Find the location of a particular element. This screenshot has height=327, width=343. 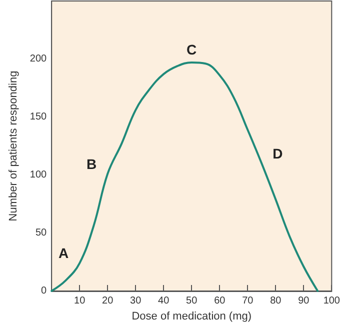

y-axis-title: Number of patients responding is located at coordinates (14, 146).